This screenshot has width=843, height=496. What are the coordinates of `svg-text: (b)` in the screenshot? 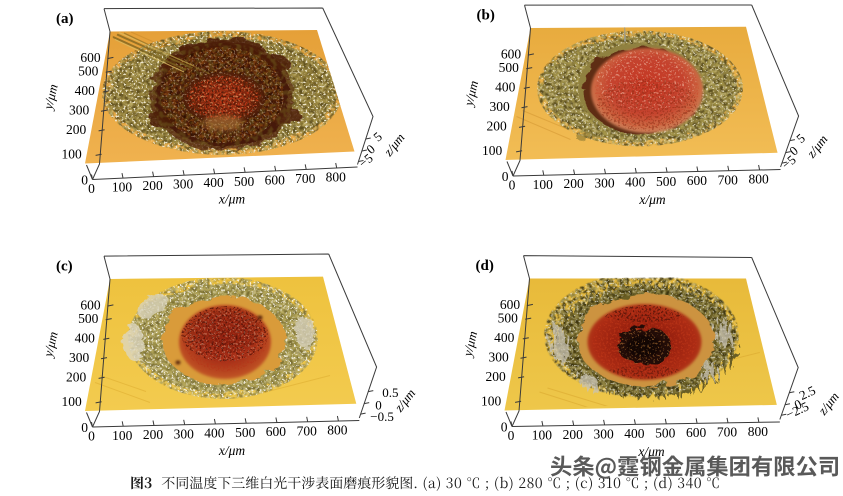 It's located at (486, 16).